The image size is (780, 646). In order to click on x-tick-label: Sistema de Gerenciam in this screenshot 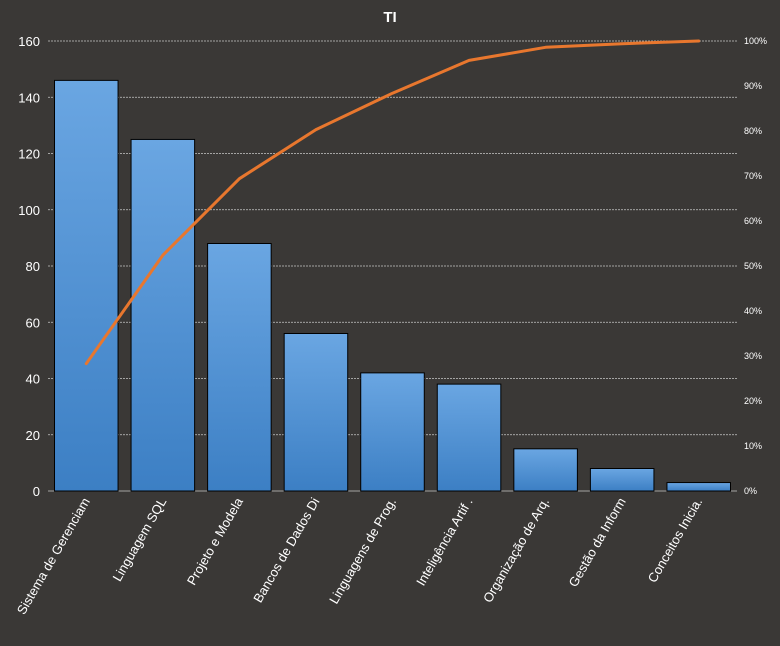, I will do `click(53, 556)`.